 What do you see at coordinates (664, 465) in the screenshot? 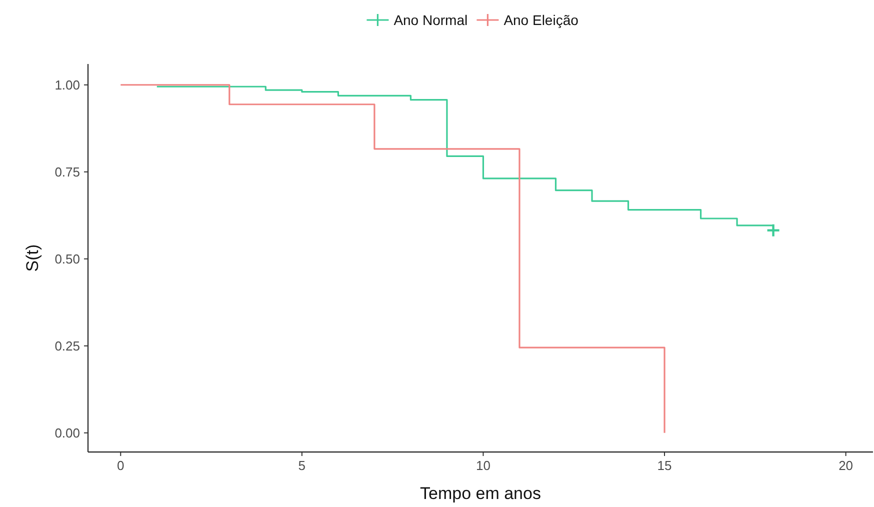
I see `x-tick-label: 15` at bounding box center [664, 465].